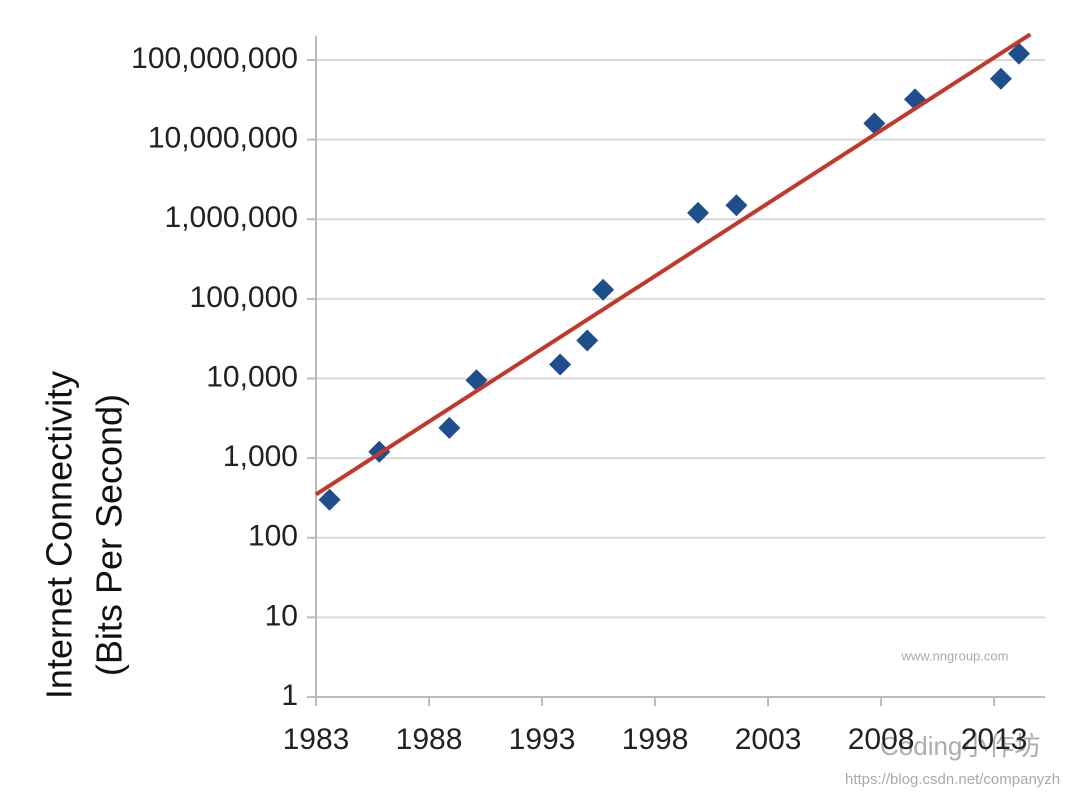 This screenshot has height=803, width=1080. Describe the element at coordinates (952, 779) in the screenshot. I see `watermark: https://blog.csdn.net/companyzh` at that location.